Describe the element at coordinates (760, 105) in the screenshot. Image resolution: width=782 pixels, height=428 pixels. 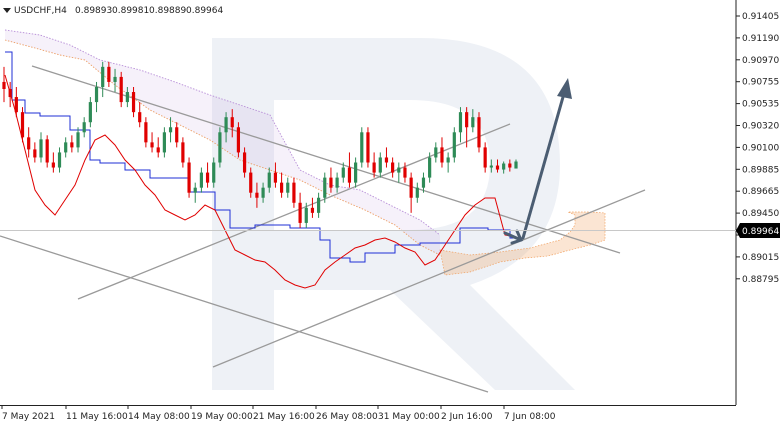
I see `y-tick-label: 0.90535` at that location.